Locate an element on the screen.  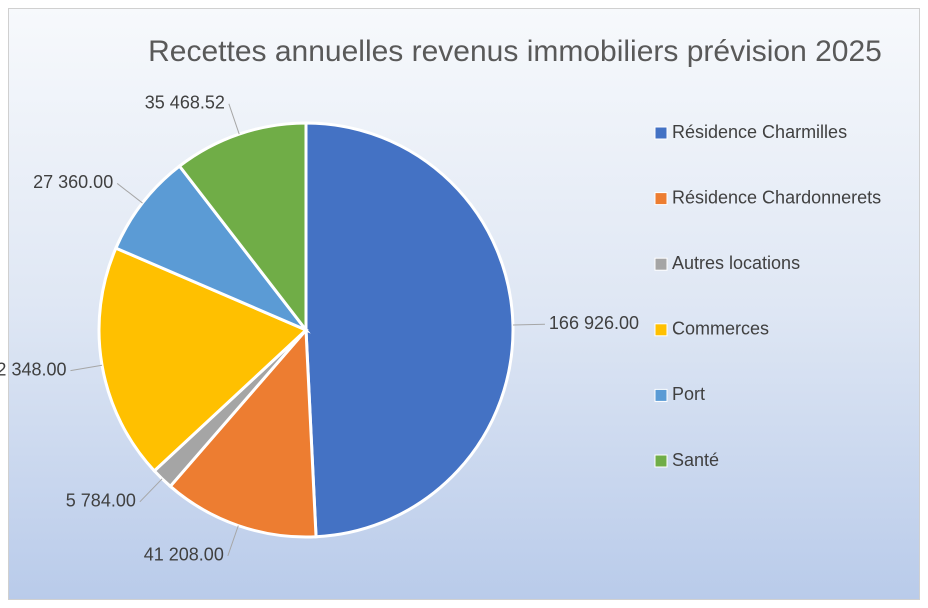
data-label: 5 784.00 is located at coordinates (101, 501).